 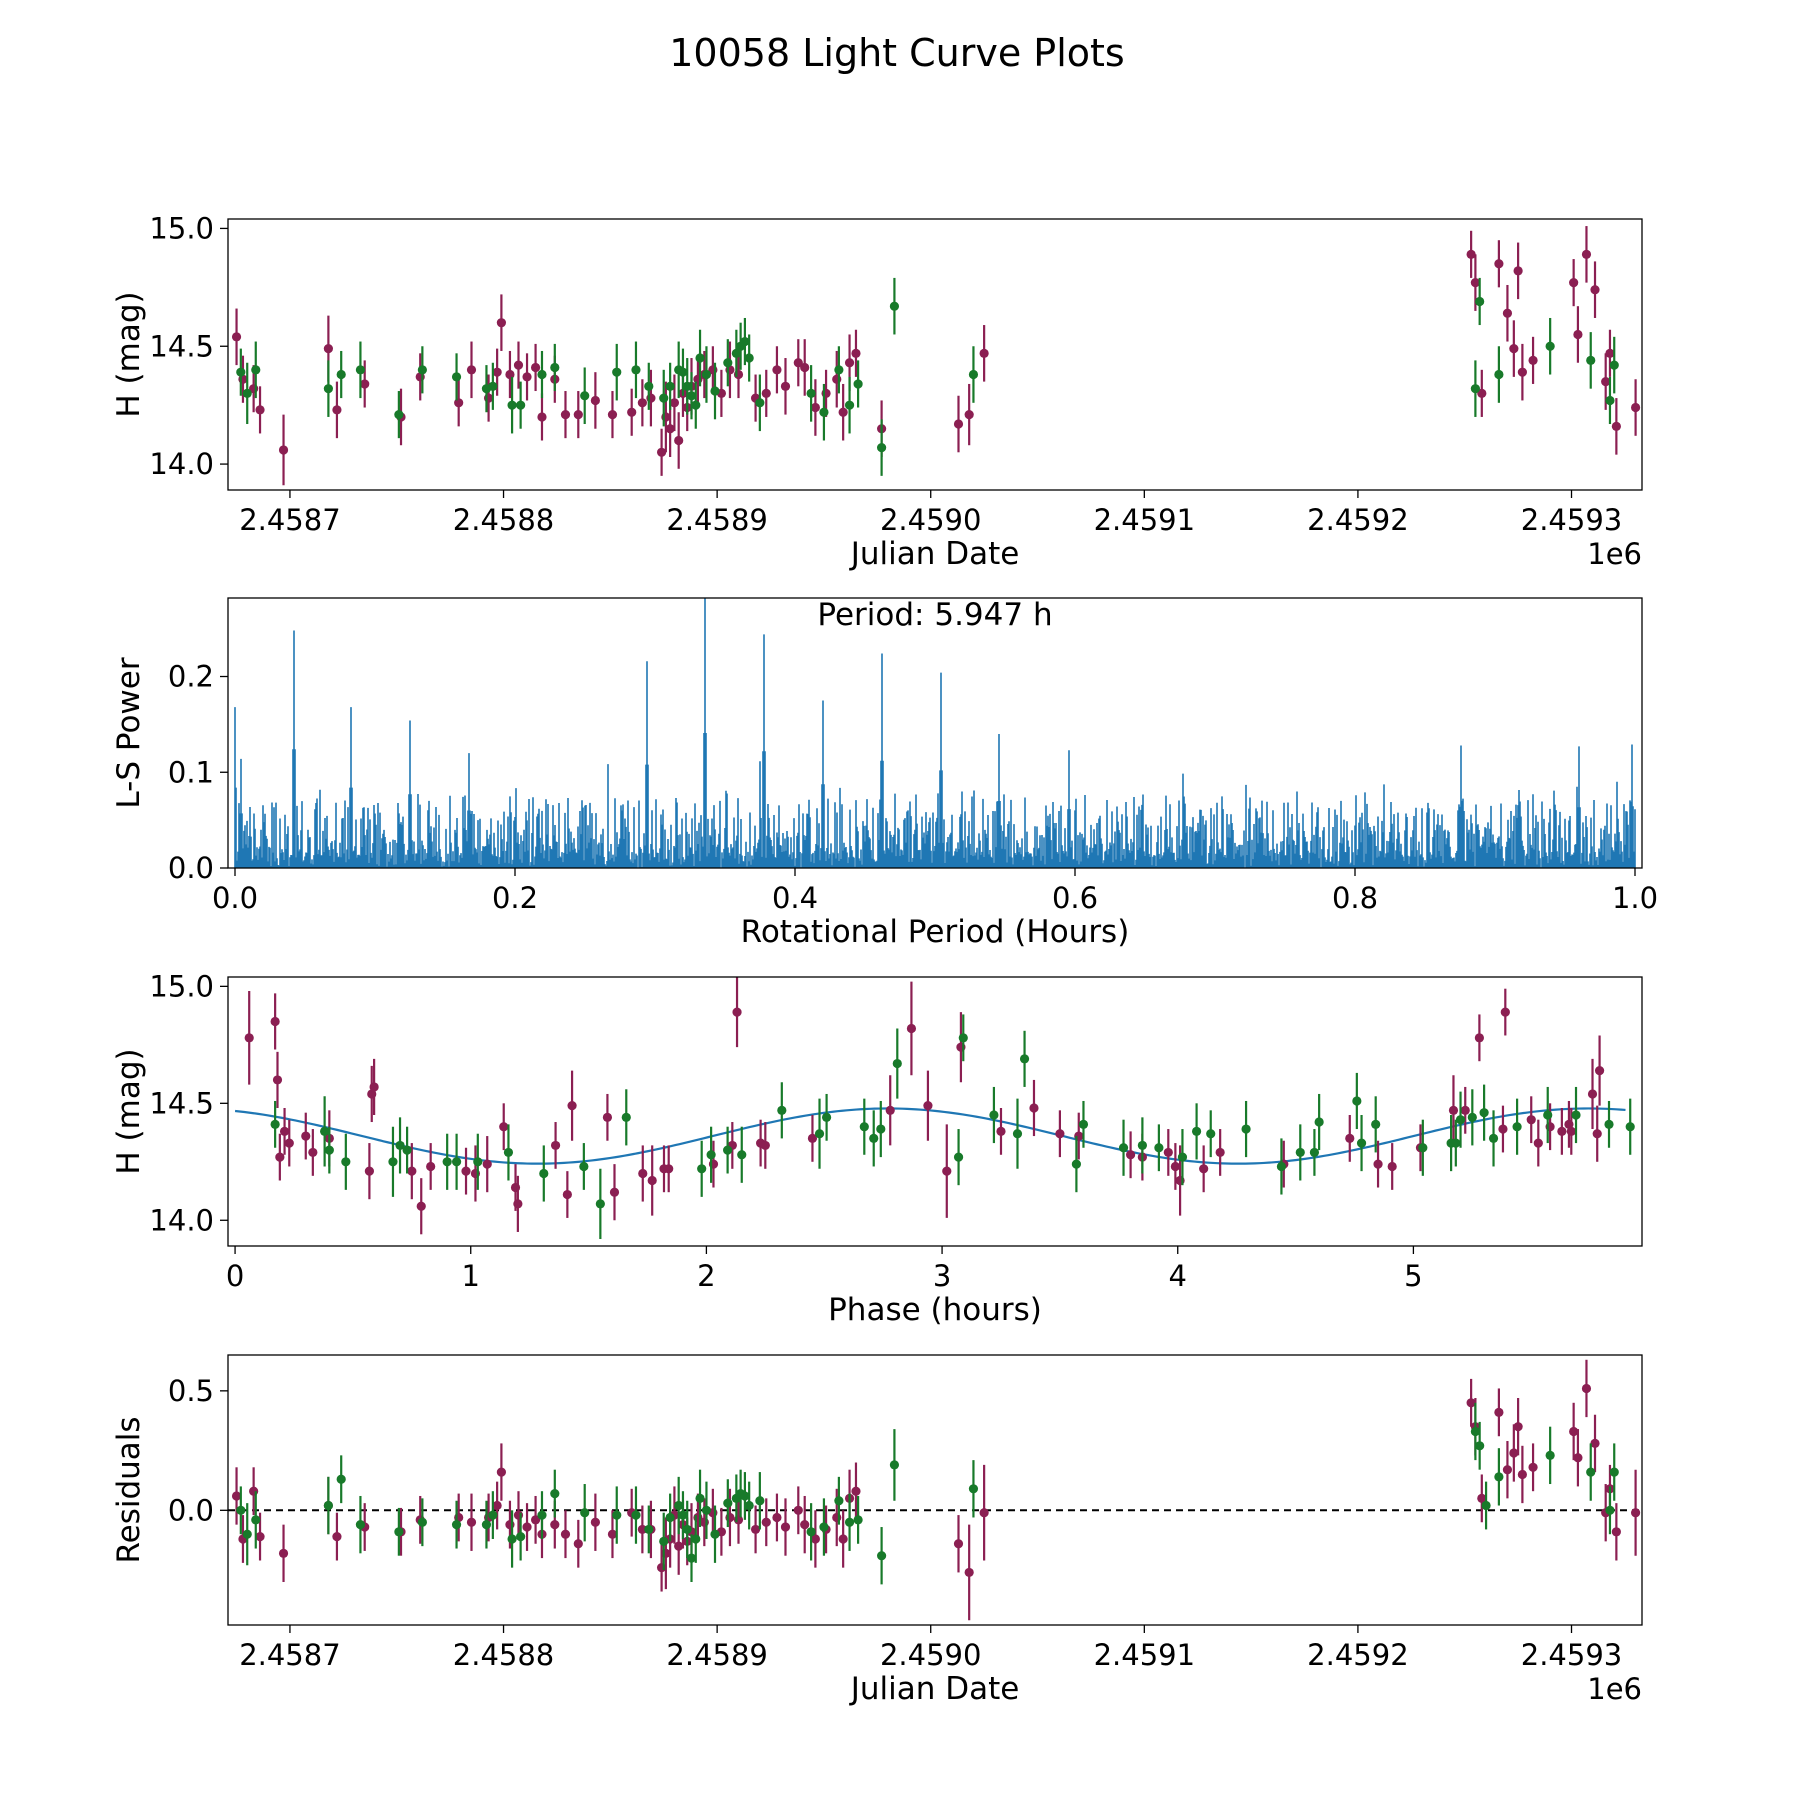 I want to click on x-tick-label: 2.4590, so click(x=930, y=1655).